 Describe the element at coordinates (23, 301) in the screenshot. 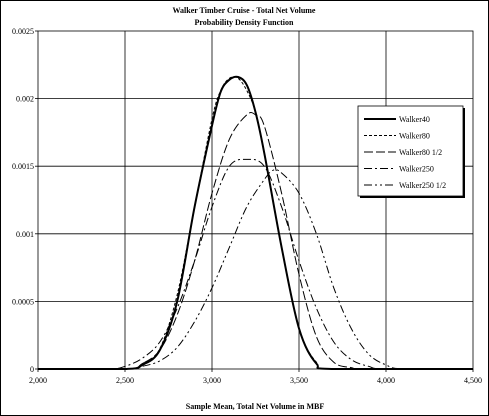

I see `y-tick-label: 0.0005` at that location.